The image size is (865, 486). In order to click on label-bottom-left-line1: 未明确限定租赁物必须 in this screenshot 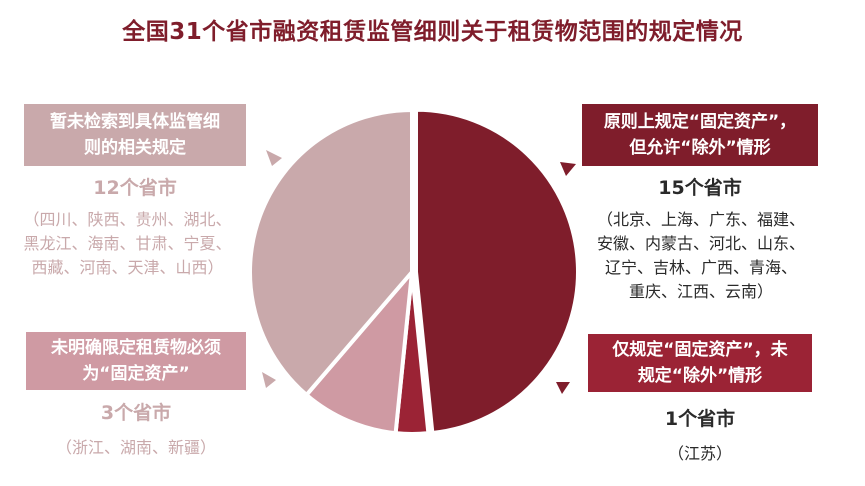, I will do `click(136, 348)`.